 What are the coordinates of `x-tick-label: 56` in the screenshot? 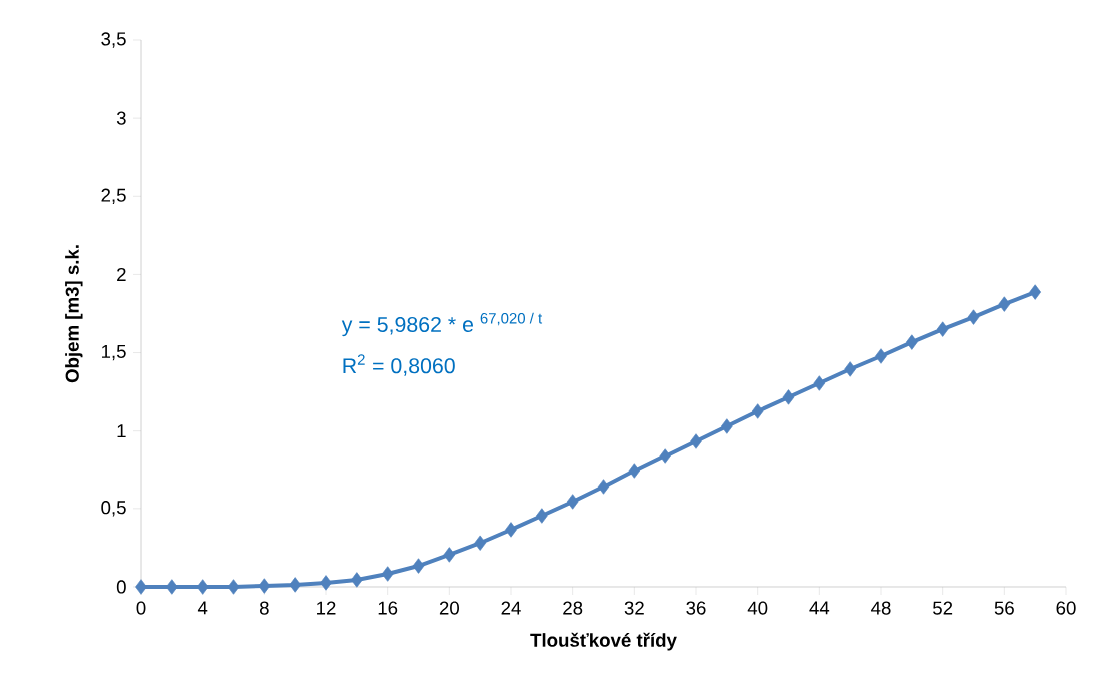 It's located at (1004, 608).